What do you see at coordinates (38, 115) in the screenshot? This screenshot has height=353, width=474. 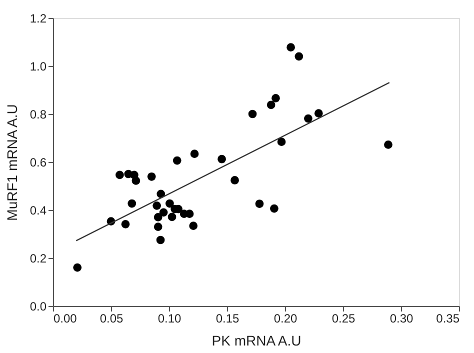 I see `y-tick-label: 0.8` at bounding box center [38, 115].